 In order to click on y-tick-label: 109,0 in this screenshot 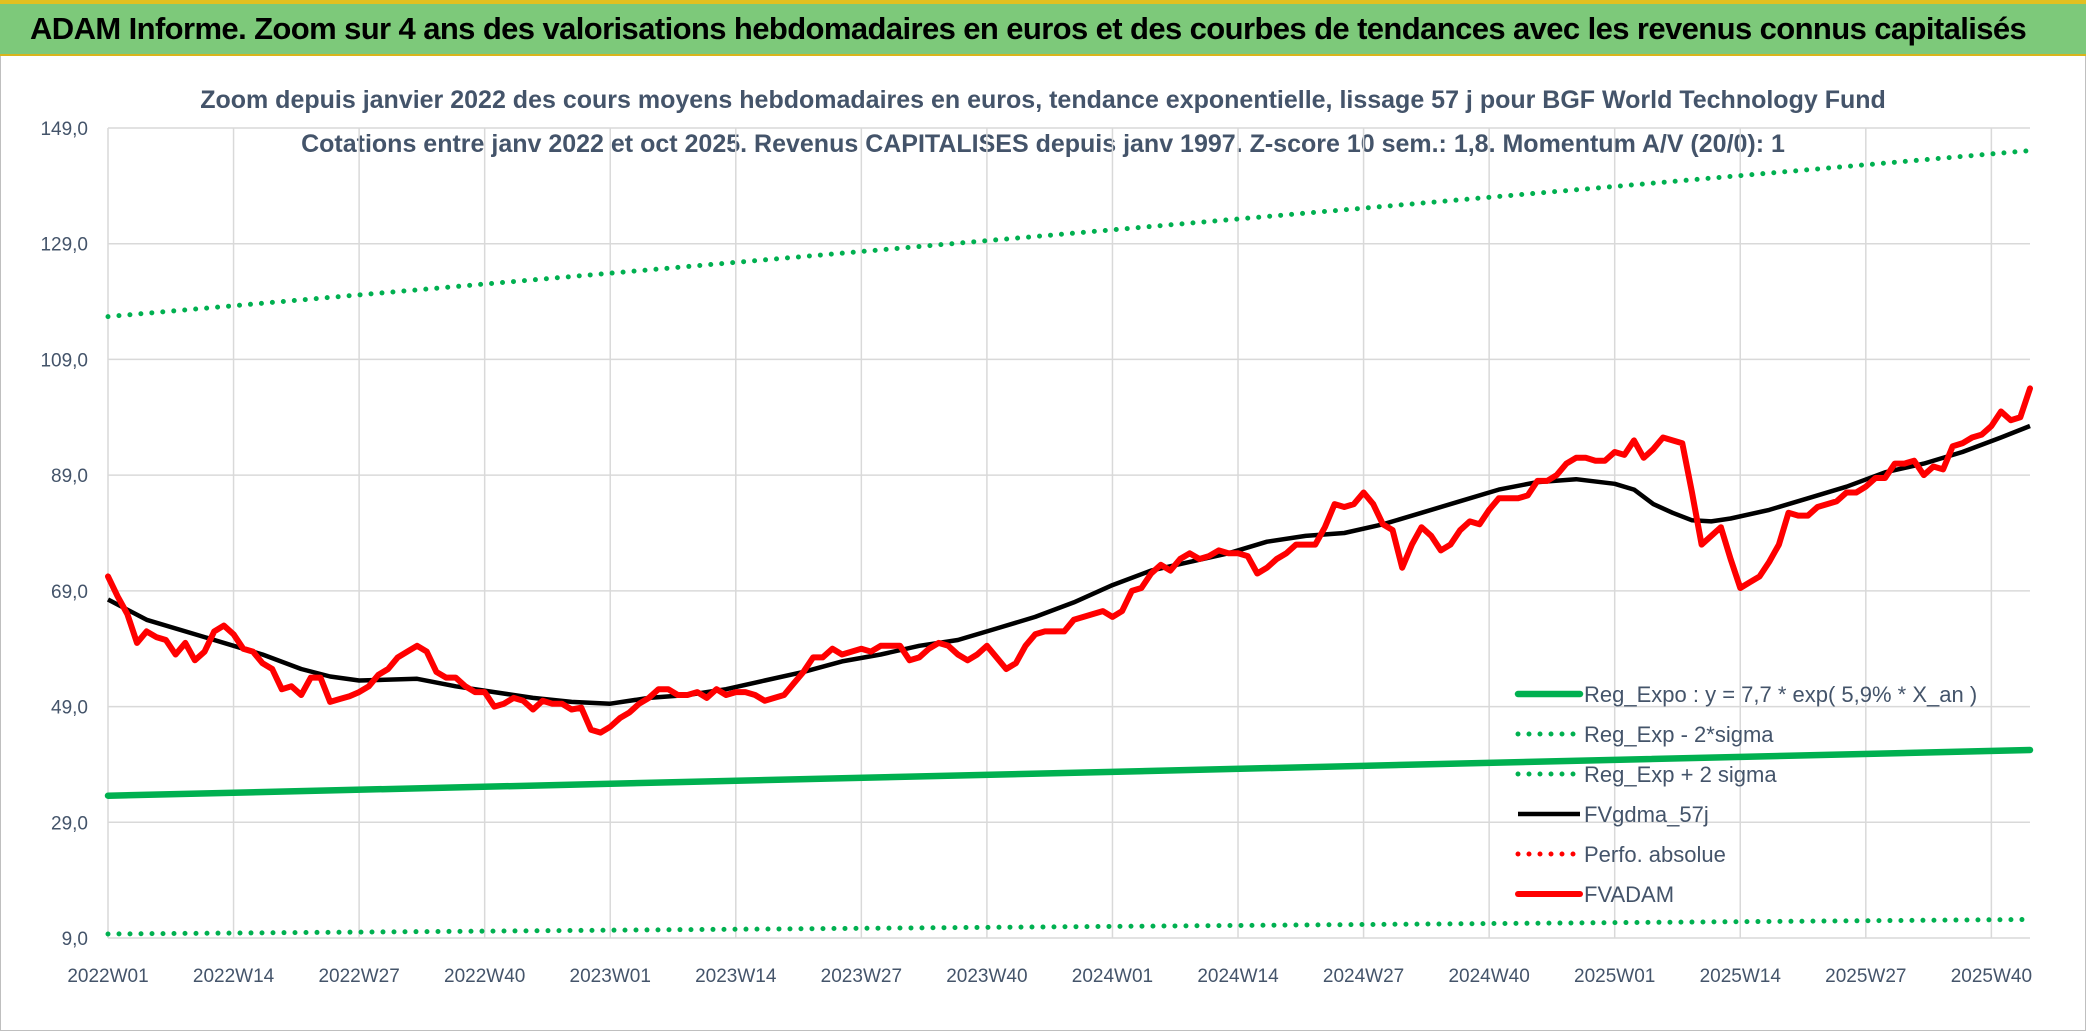, I will do `click(64, 360)`.